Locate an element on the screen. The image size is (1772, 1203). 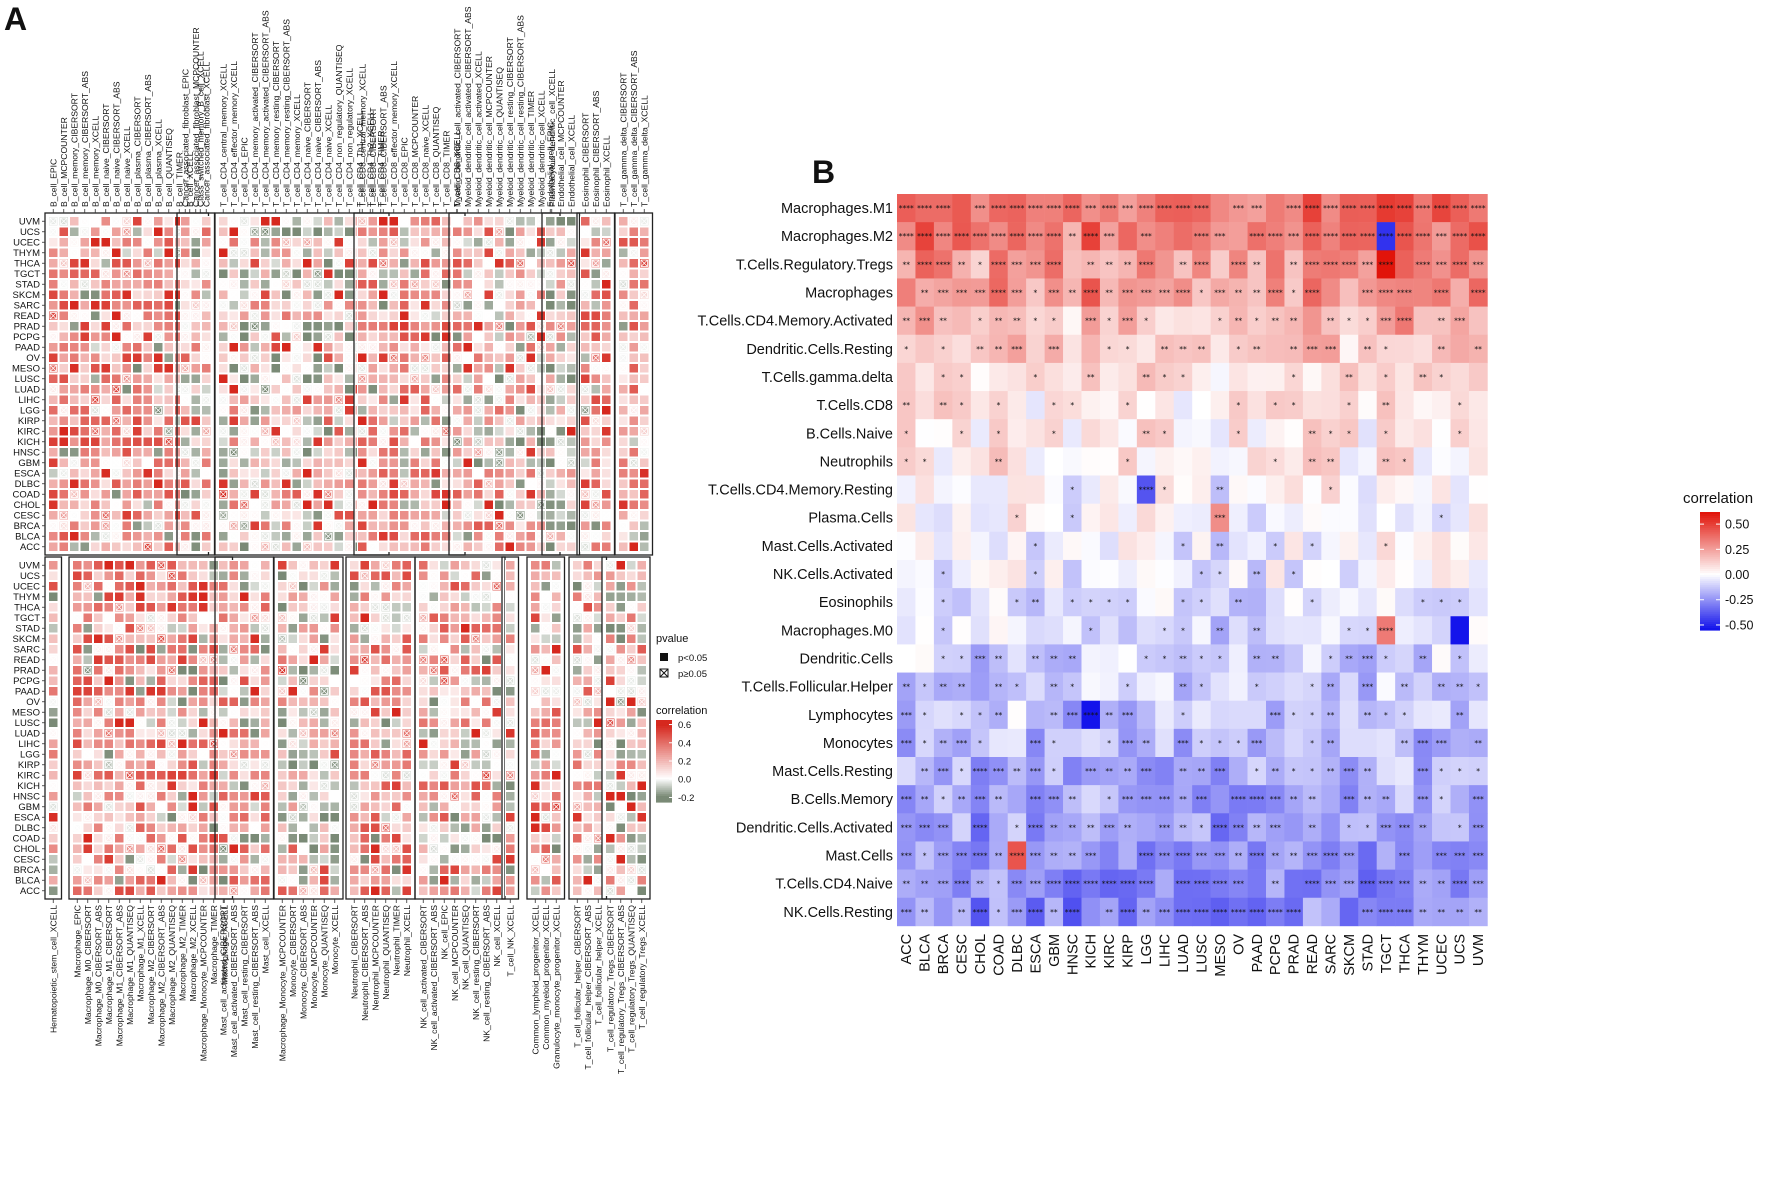
column-label: B_cell_memory_XCELL is located at coordinates (95, 161).